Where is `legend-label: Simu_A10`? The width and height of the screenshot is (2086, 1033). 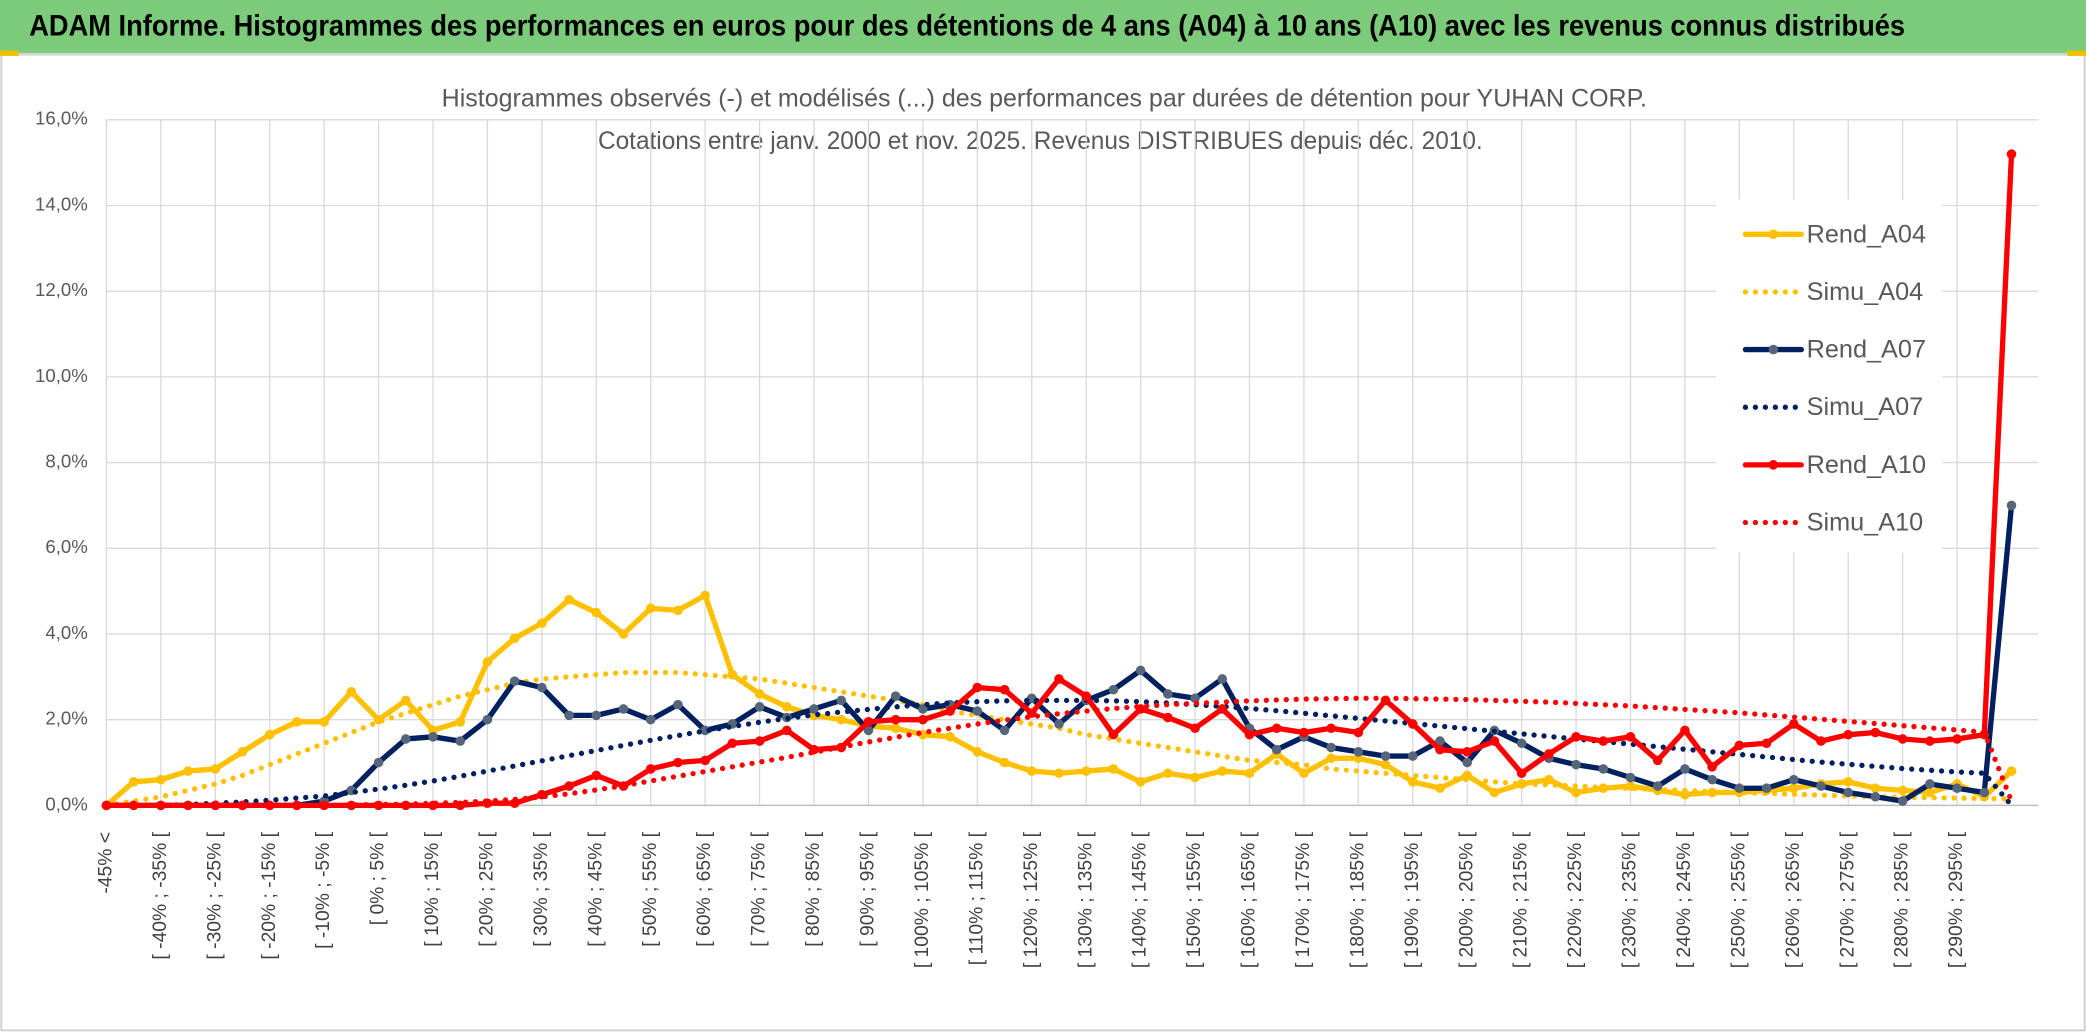 legend-label: Simu_A10 is located at coordinates (1865, 522).